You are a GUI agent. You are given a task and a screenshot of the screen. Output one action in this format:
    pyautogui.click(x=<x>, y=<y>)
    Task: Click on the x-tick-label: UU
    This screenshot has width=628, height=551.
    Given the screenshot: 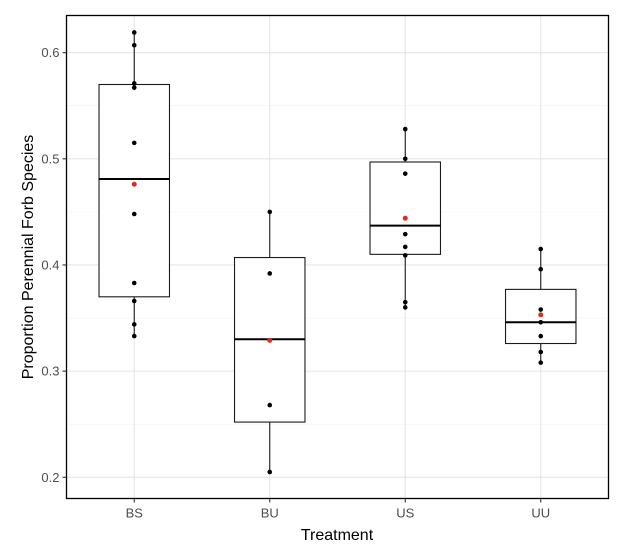 What is the action you would take?
    pyautogui.click(x=540, y=513)
    